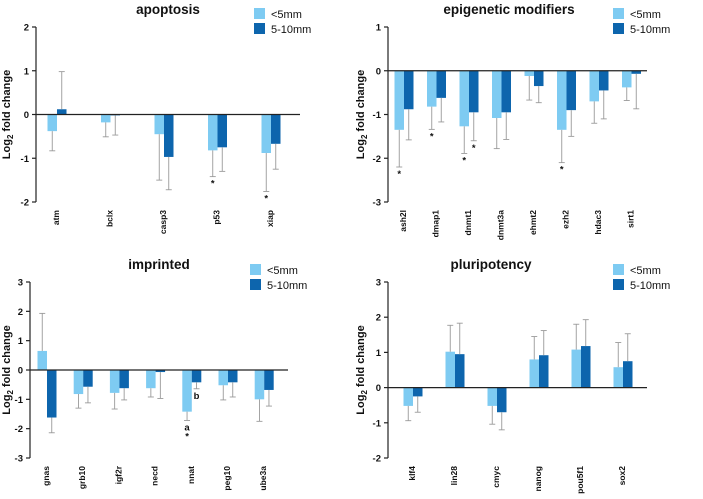 Image resolution: width=703 pixels, height=499 pixels. I want to click on bar-p53-lt5mm, so click(213, 132).